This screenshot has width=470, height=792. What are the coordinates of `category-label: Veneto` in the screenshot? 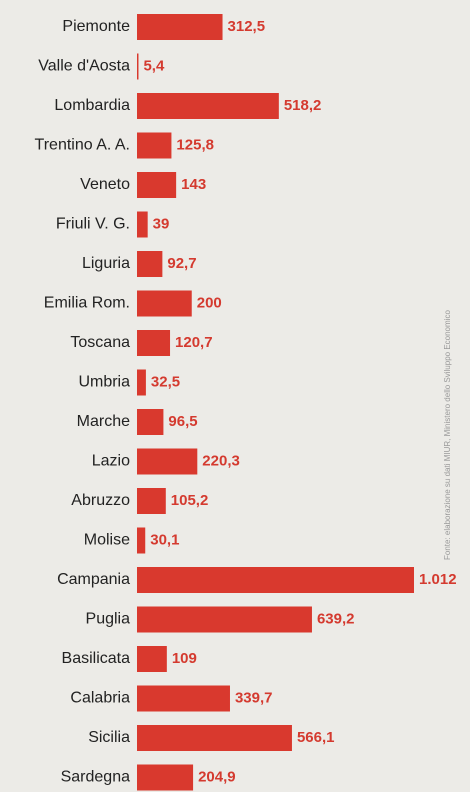 It's located at (105, 184).